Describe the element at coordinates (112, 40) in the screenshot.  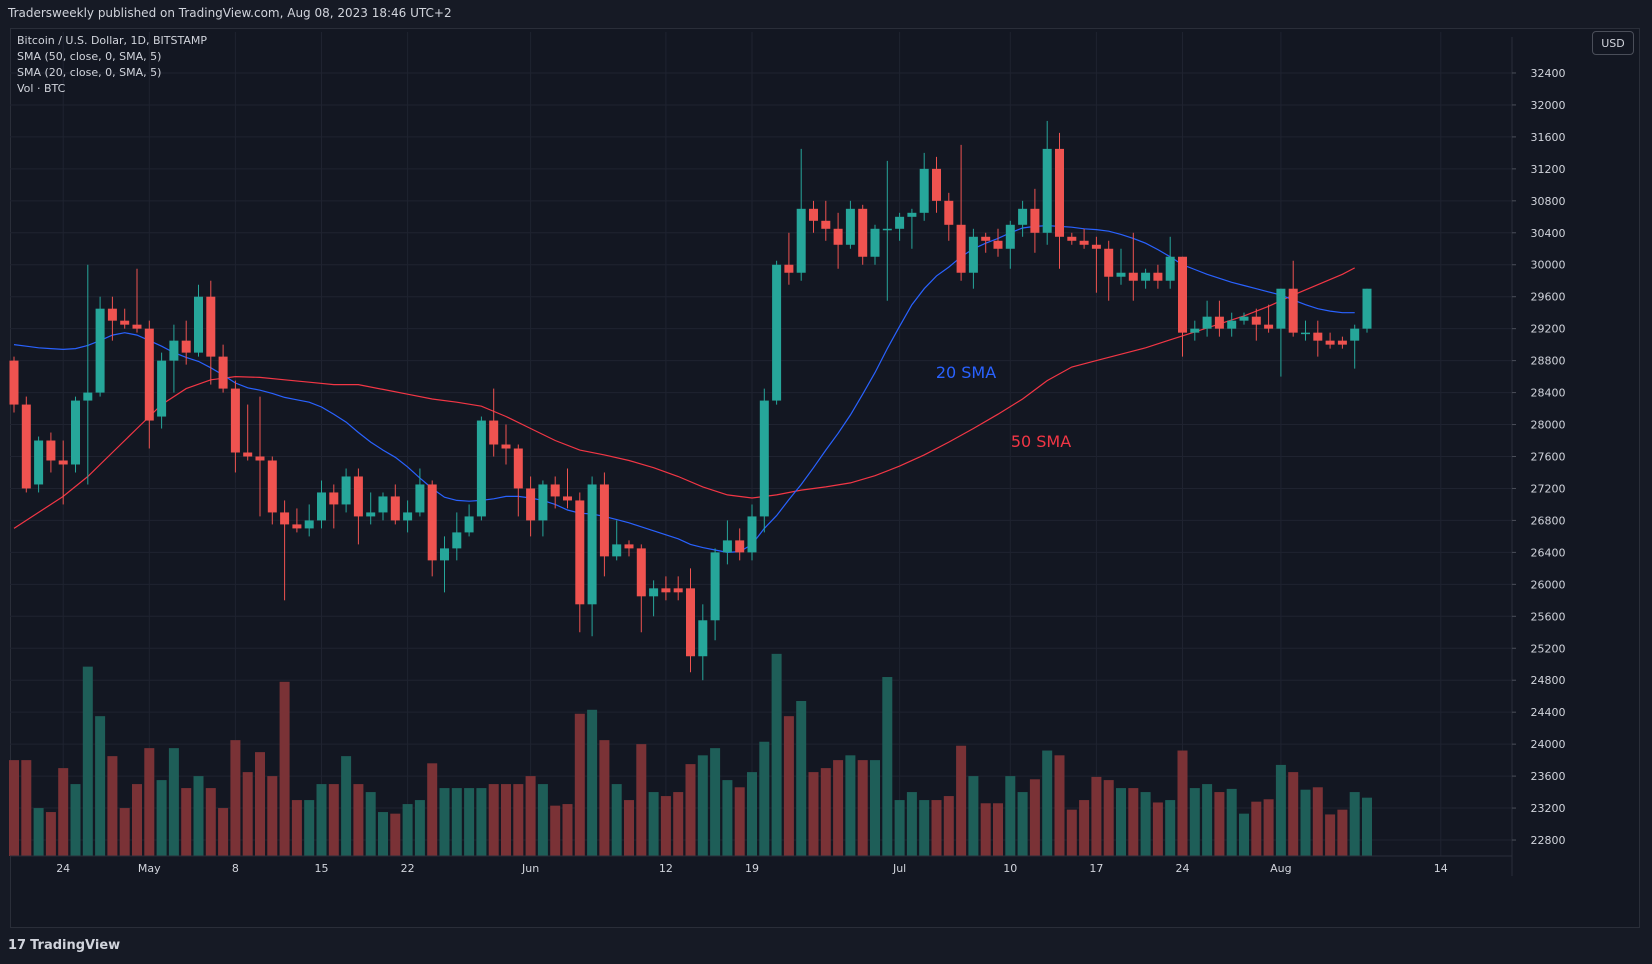
I see `legend-symbol: Bitcoin / U.S. Dollar, 1D, BITSTAMP` at that location.